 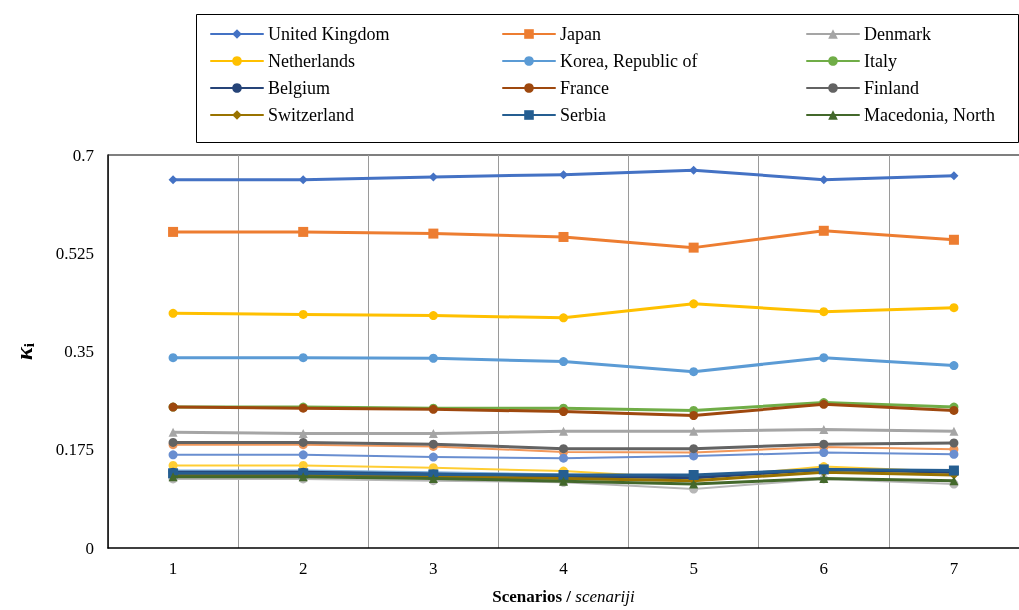 I want to click on x-tick-label: 6, so click(x=824, y=568).